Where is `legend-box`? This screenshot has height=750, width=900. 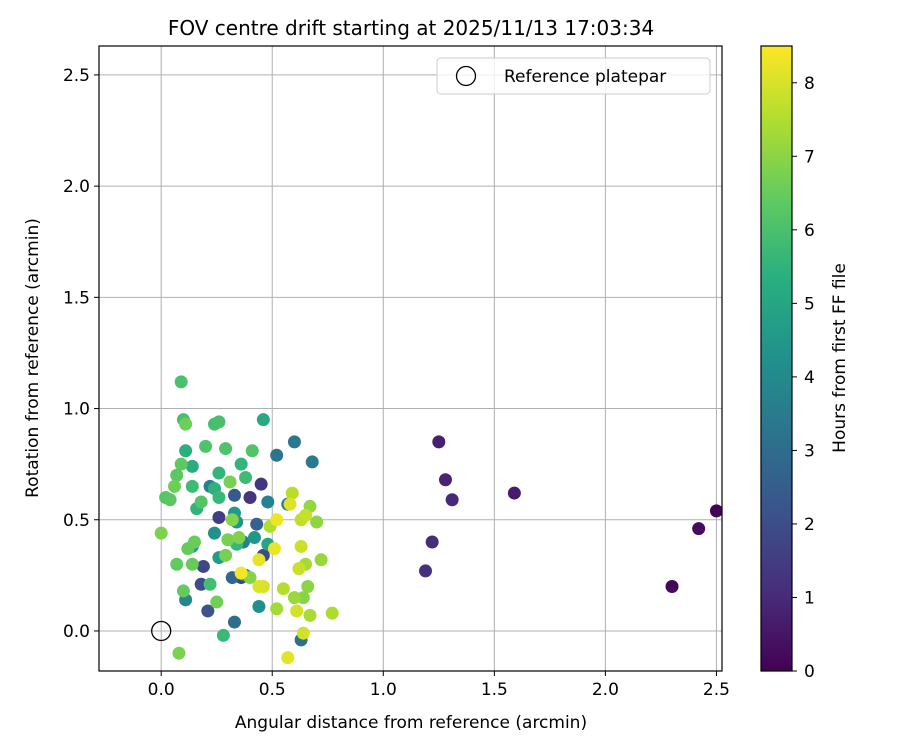 legend-box is located at coordinates (573, 76).